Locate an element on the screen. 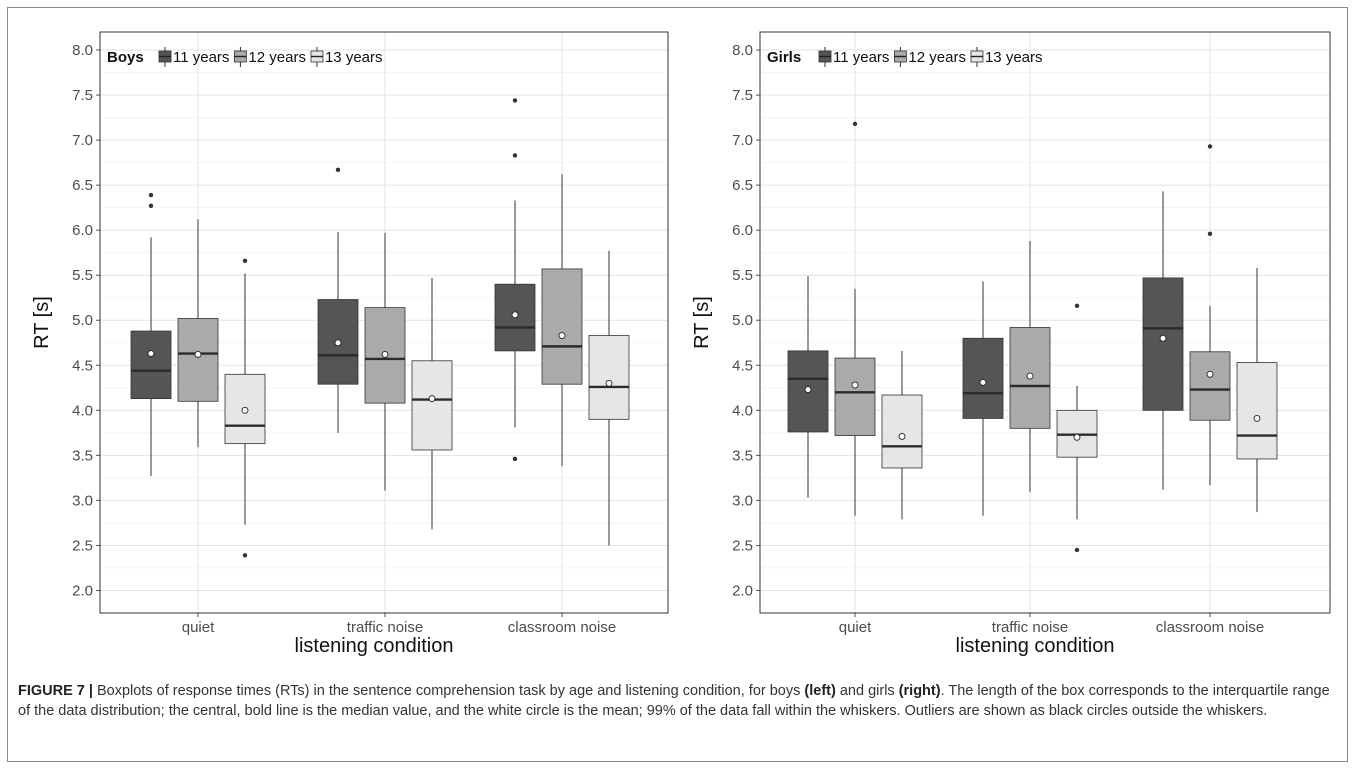 The width and height of the screenshot is (1357, 771). legend-key: 12 years is located at coordinates (270, 57).